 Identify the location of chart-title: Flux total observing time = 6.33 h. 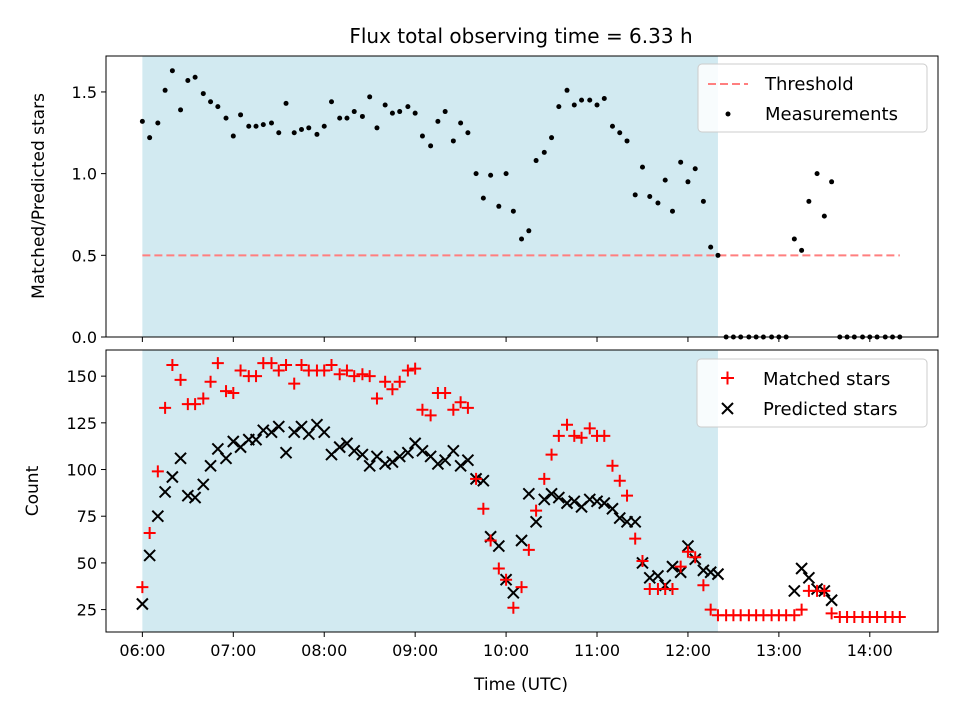
(520, 36).